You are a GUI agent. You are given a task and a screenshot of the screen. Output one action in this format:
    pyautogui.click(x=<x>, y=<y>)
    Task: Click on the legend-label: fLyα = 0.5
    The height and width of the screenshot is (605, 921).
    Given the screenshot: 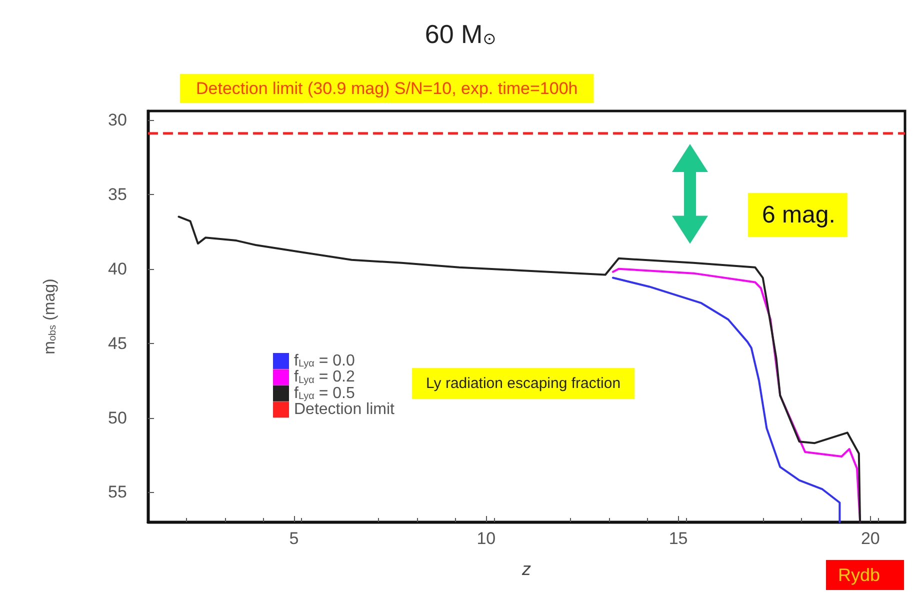 What is the action you would take?
    pyautogui.click(x=324, y=393)
    